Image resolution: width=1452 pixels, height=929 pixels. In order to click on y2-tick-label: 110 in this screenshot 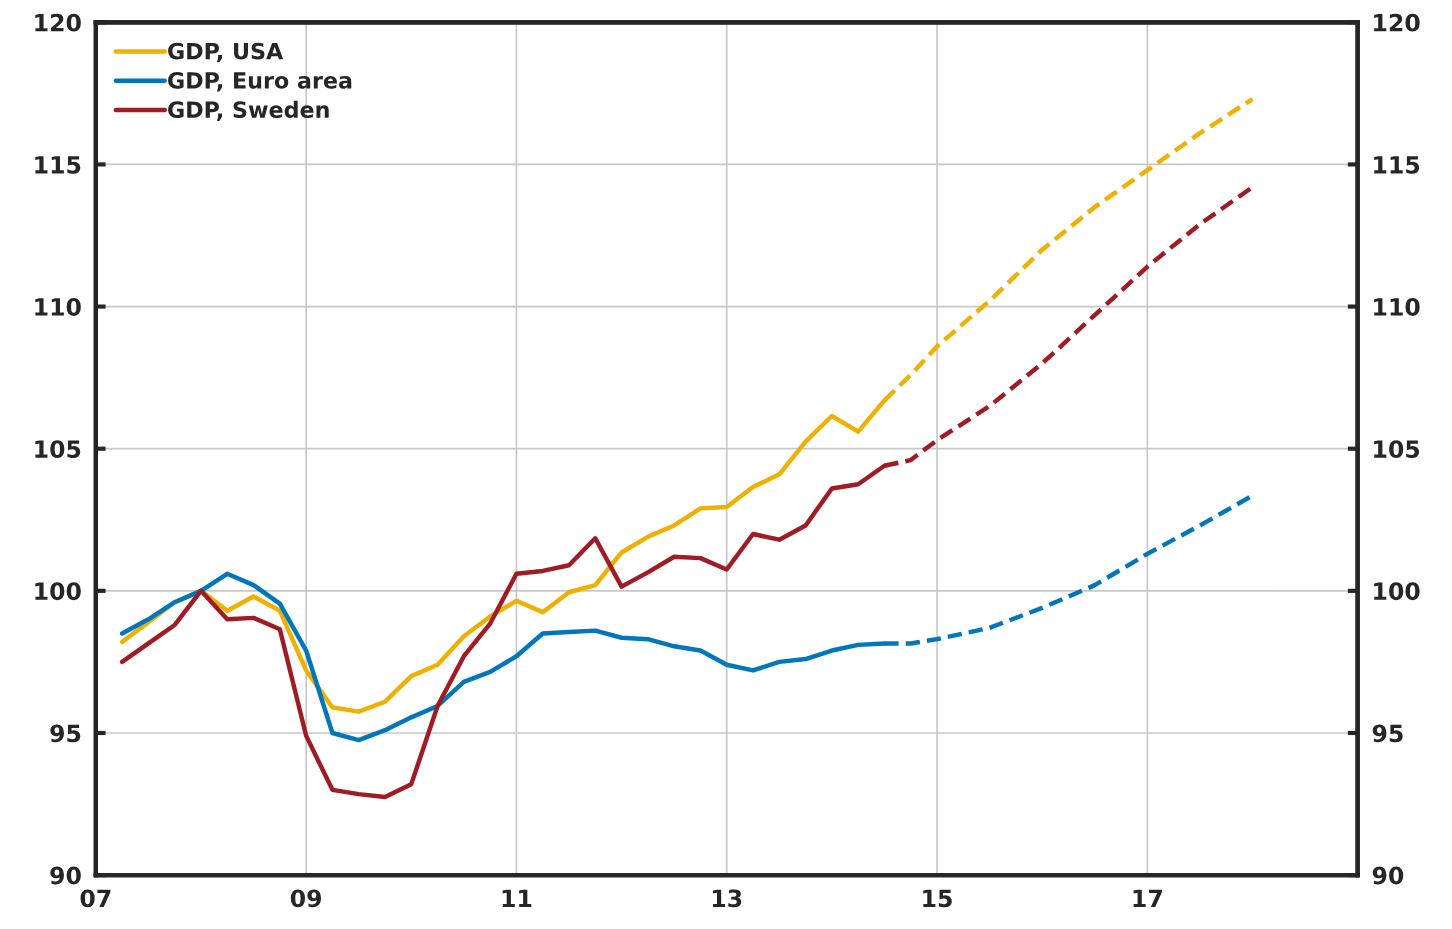, I will do `click(1397, 307)`.